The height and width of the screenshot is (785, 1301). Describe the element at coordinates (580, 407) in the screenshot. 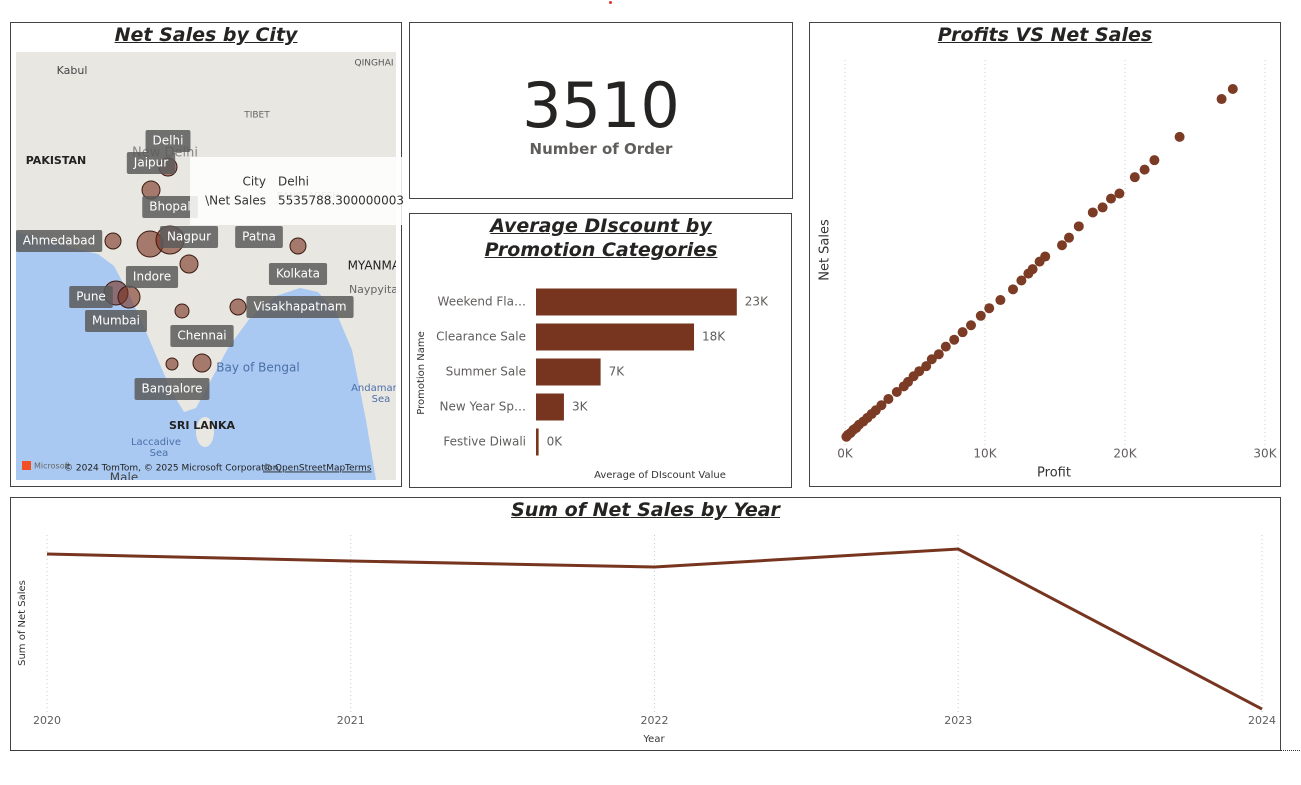

I see `data-label: 3K` at that location.